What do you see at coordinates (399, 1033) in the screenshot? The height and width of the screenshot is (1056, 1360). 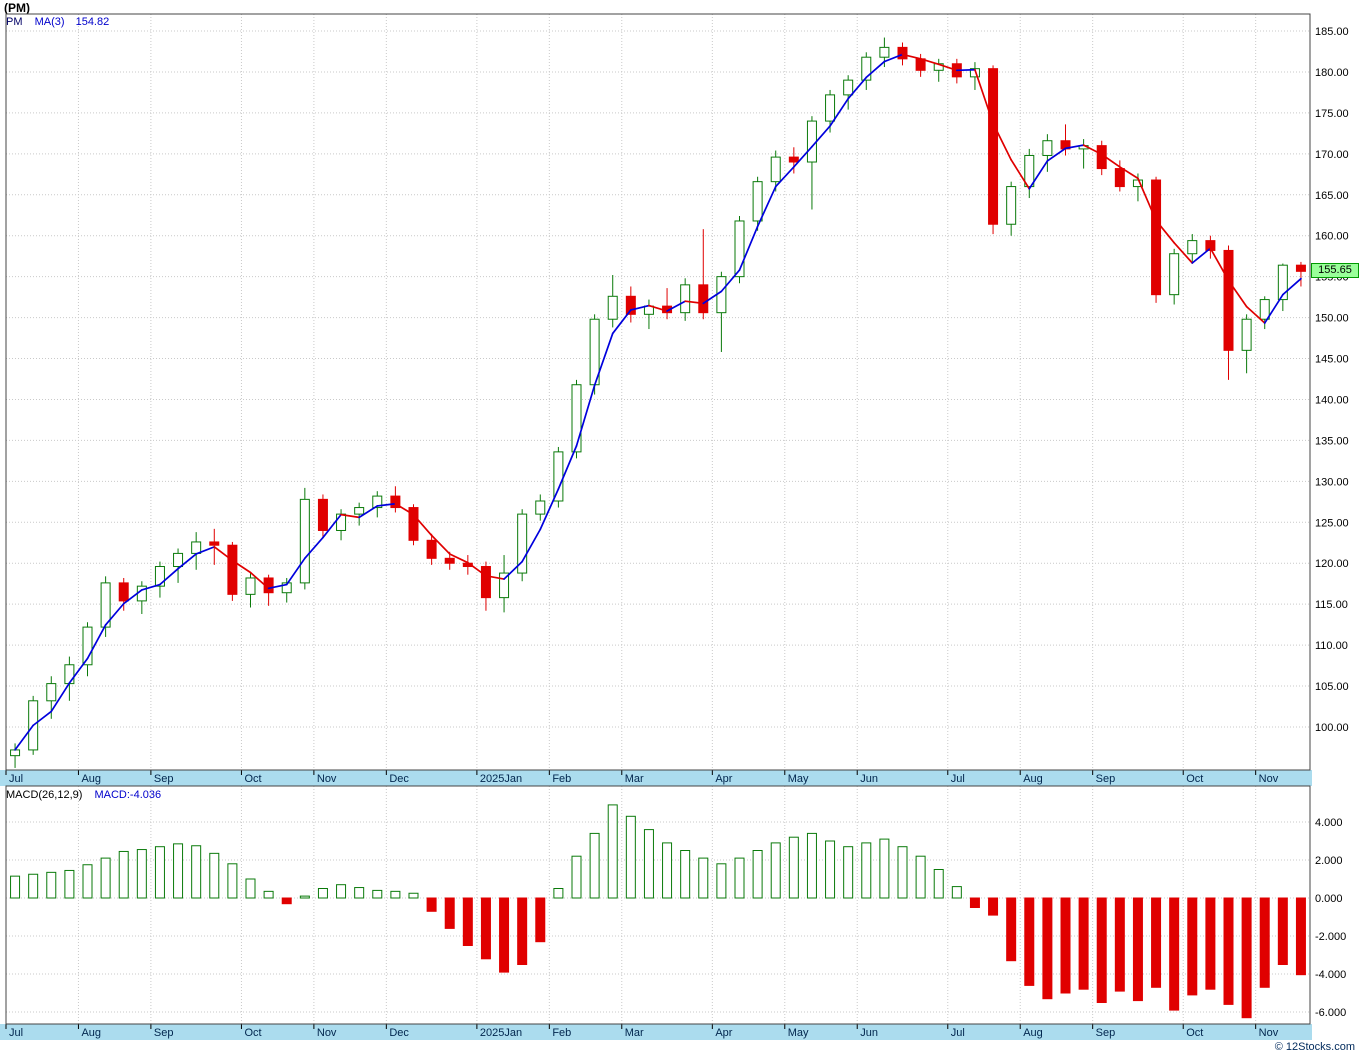 I see `month-label: Dec` at bounding box center [399, 1033].